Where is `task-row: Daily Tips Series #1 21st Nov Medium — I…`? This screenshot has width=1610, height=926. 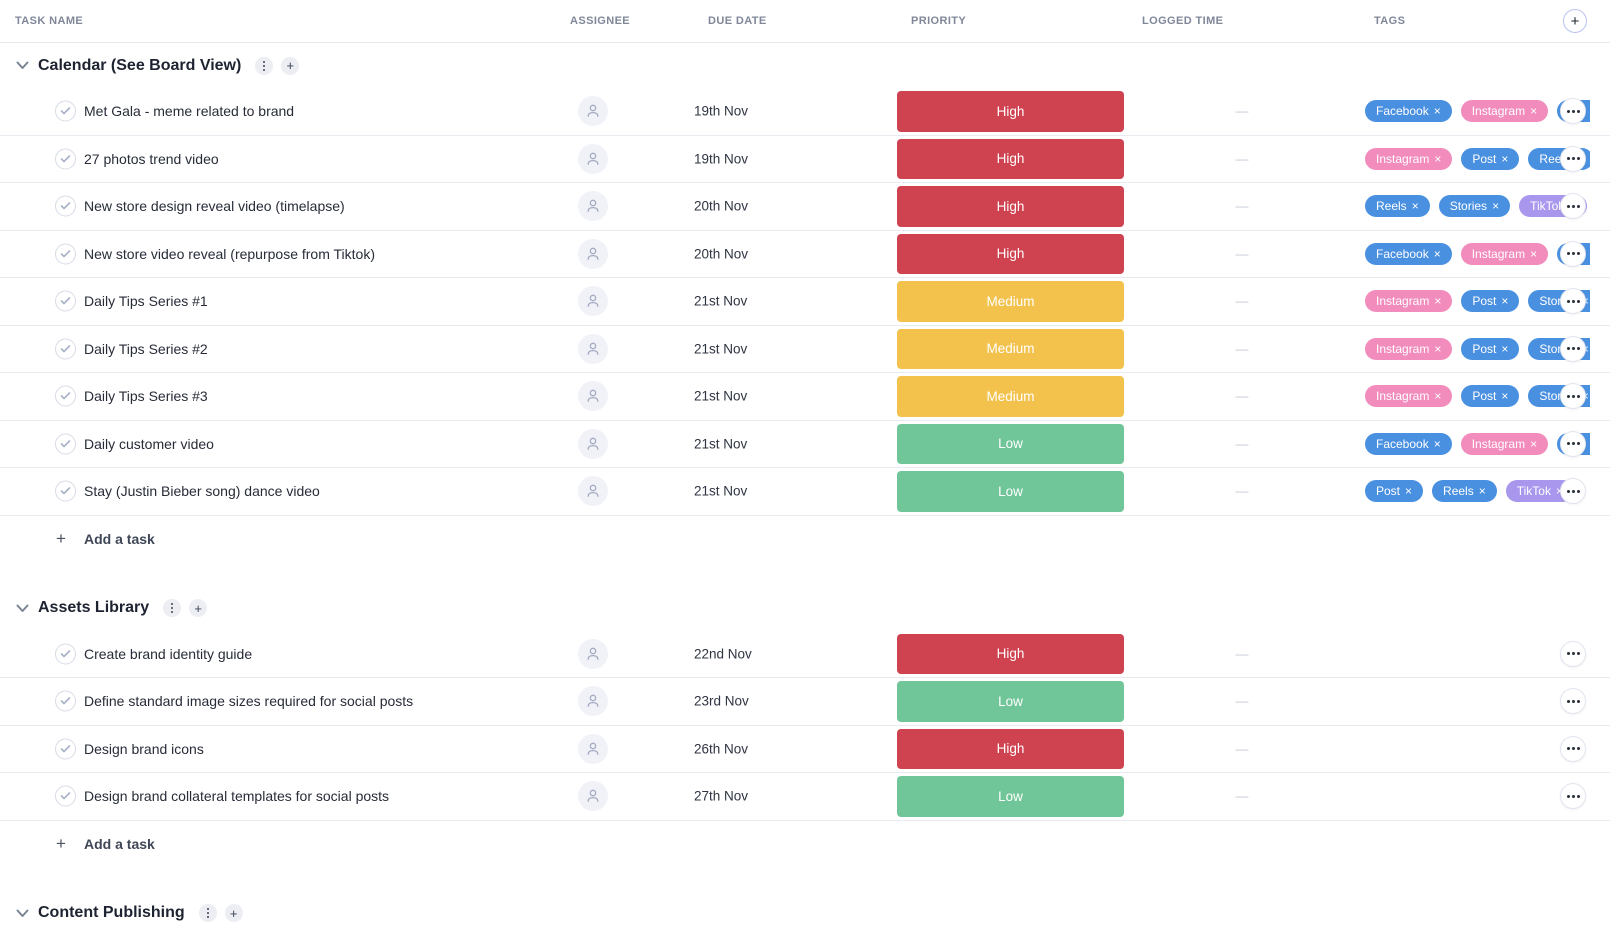 task-row: Daily Tips Series #1 21st Nov Medium — I… is located at coordinates (805, 302).